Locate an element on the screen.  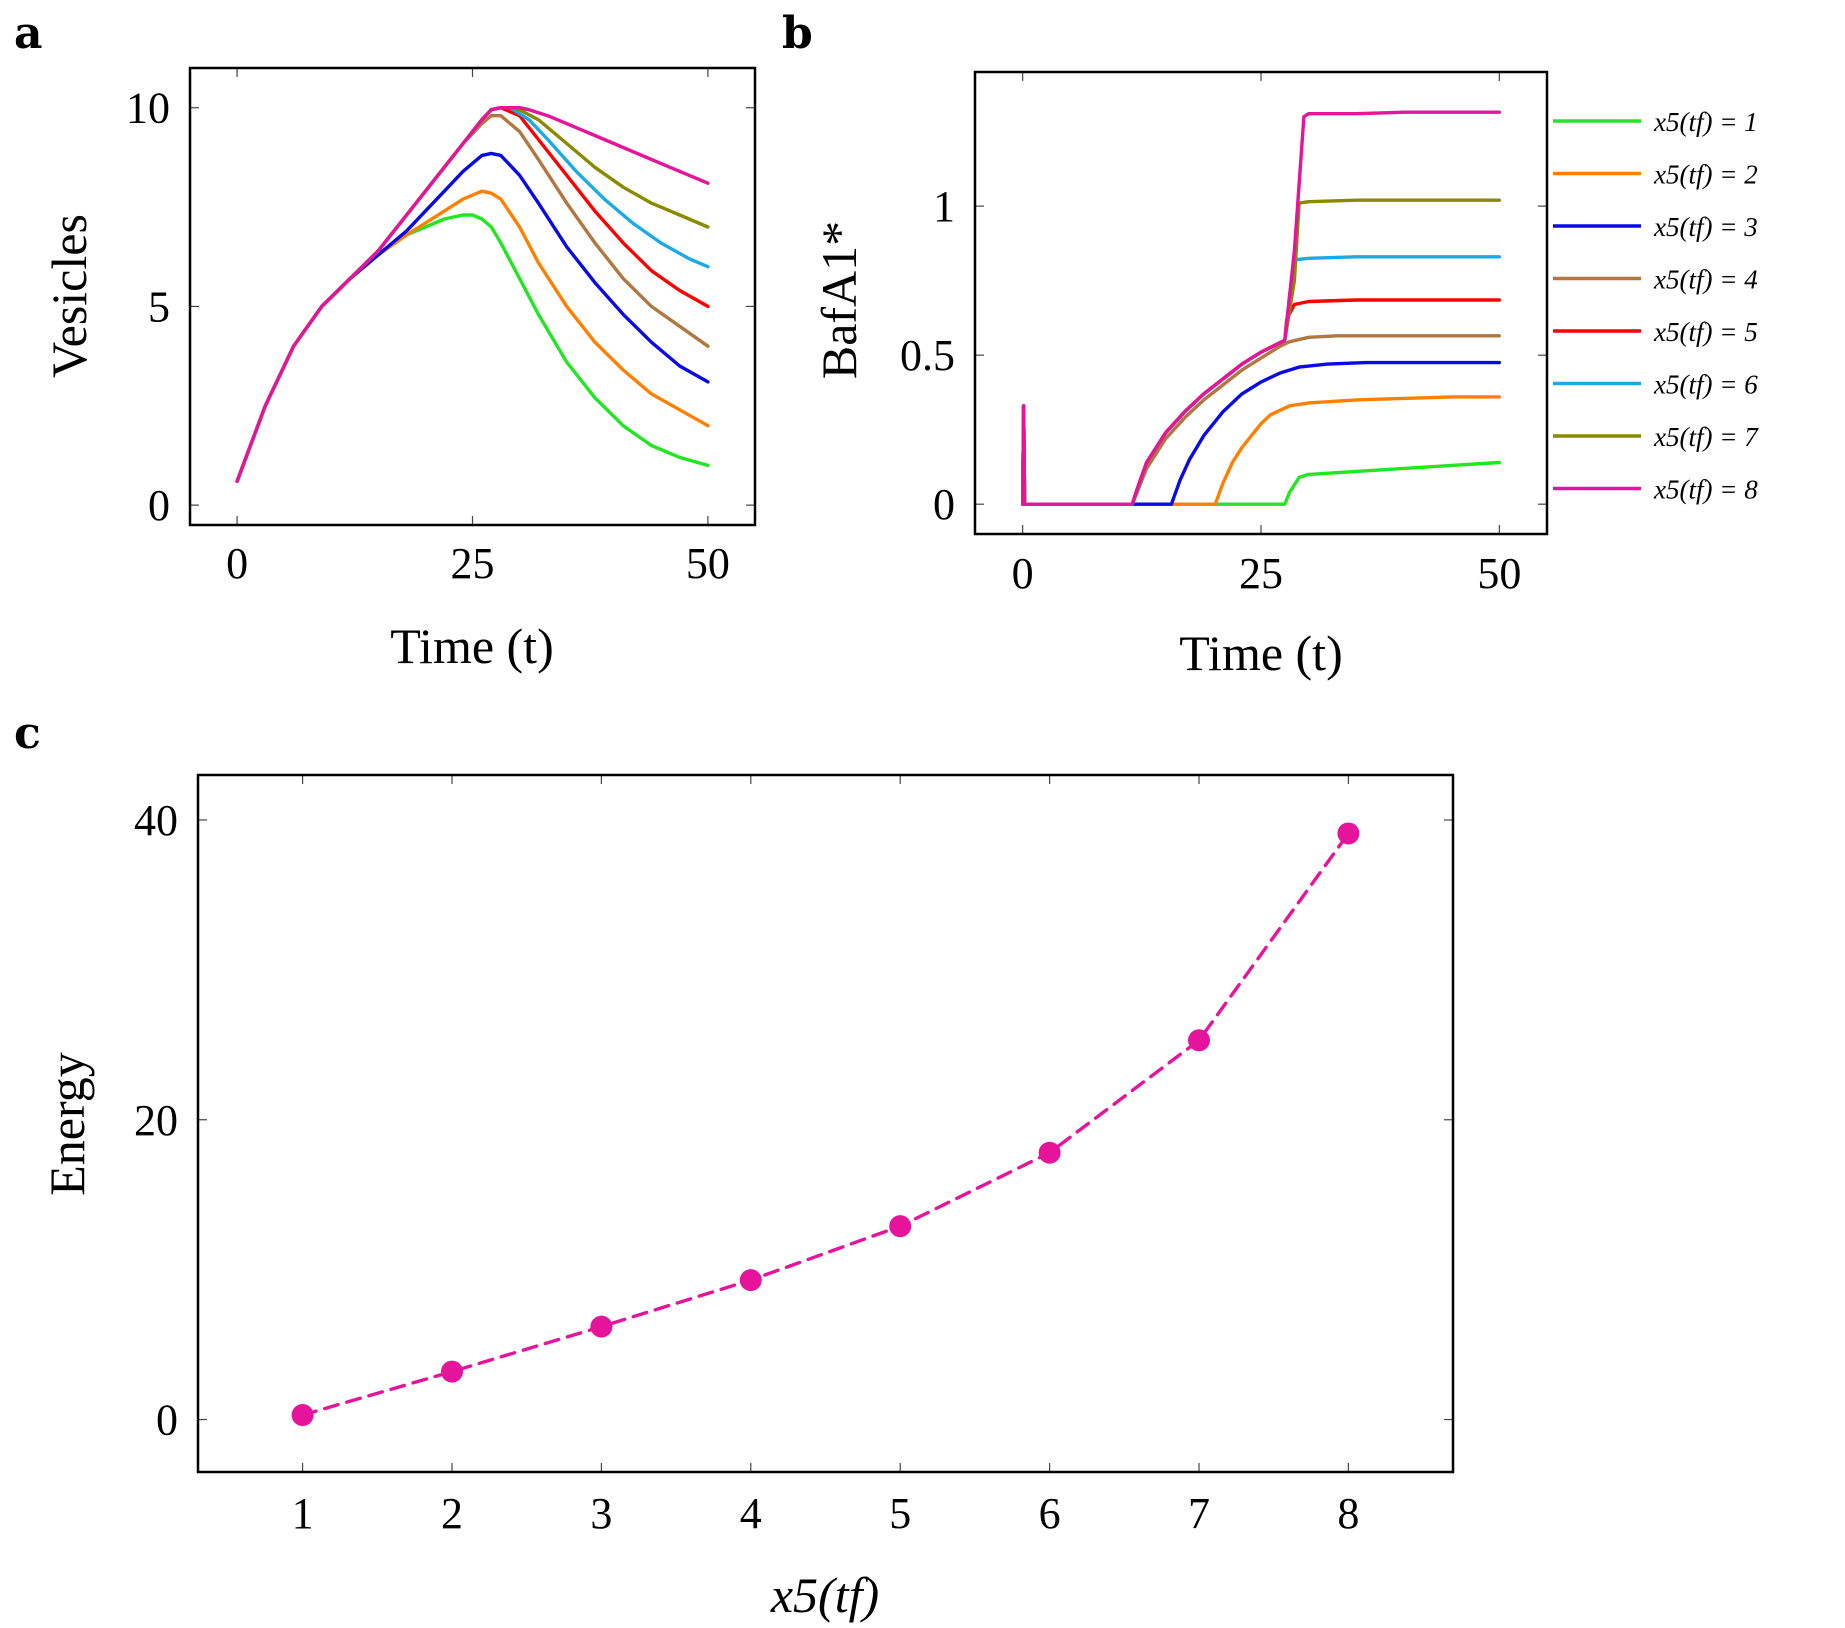
panel-c-ylabel: Energy is located at coordinates (67, 1123).